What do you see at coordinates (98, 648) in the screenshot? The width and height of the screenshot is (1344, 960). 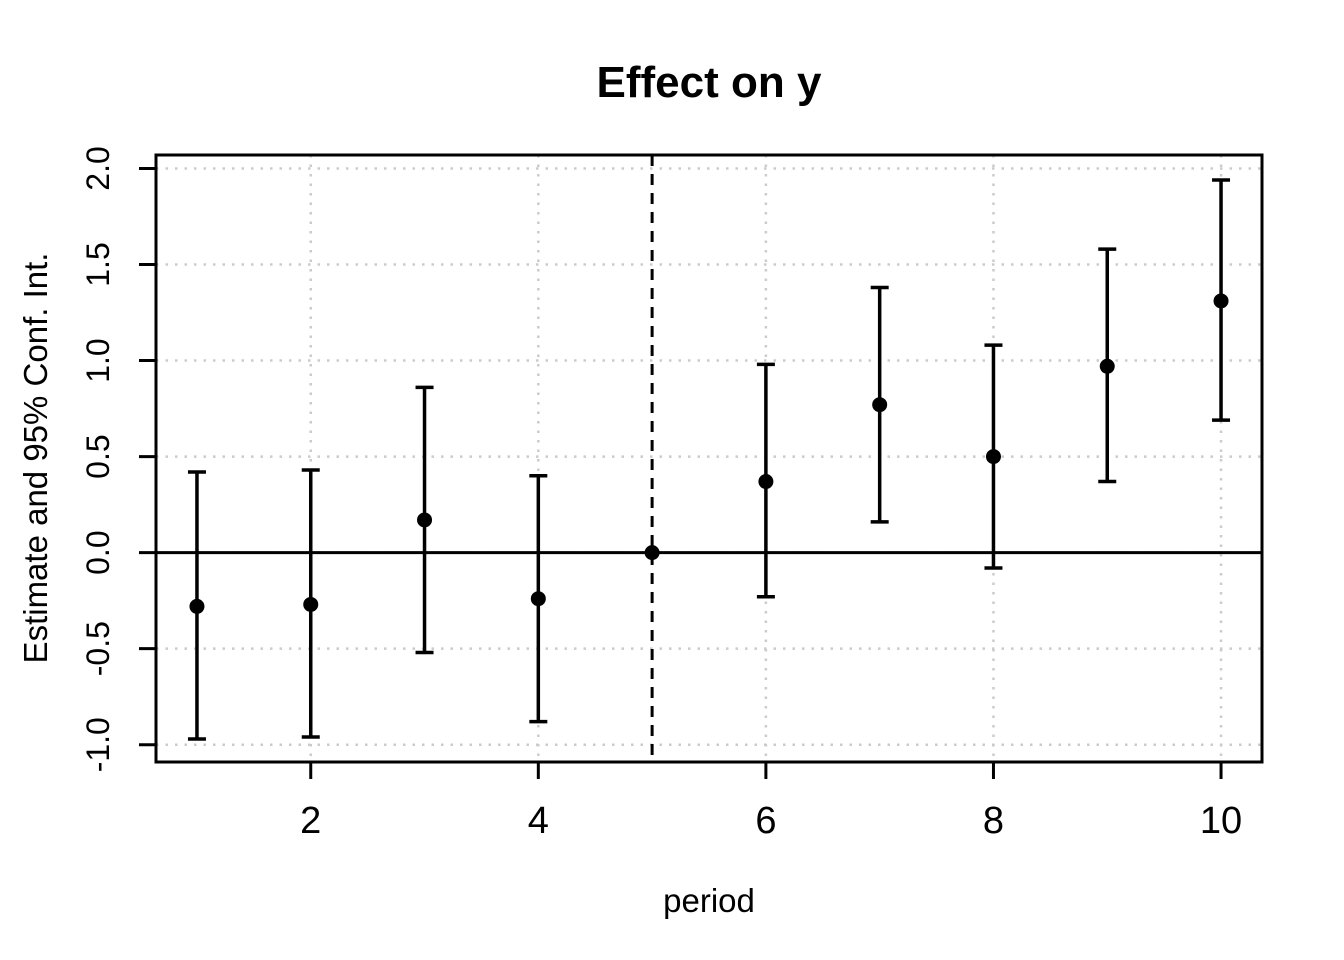 I see `y-tick-label: -0.5` at bounding box center [98, 648].